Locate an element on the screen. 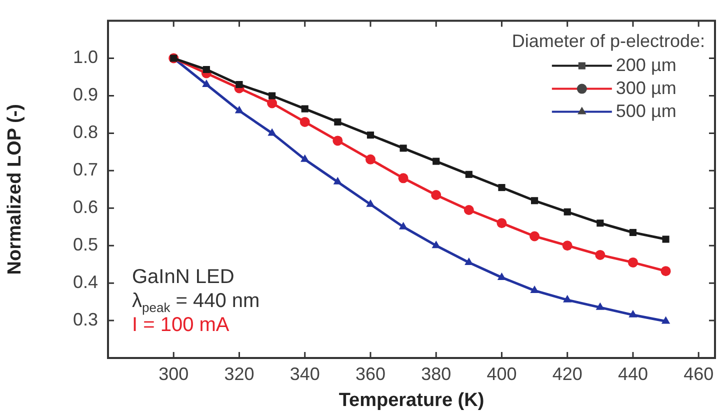 Image resolution: width=720 pixels, height=412 pixels. legend-label: 300 µm is located at coordinates (646, 88).